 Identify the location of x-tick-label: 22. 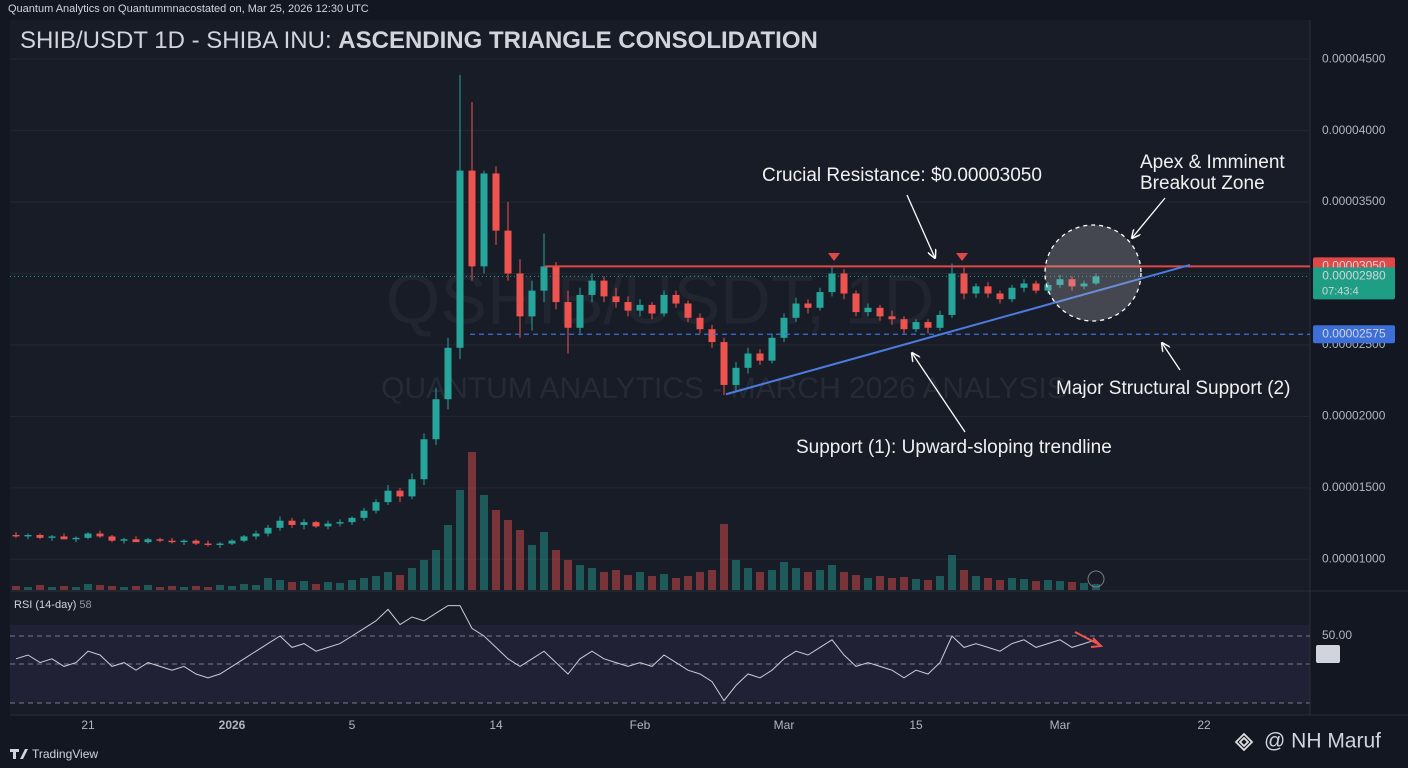
(1204, 725).